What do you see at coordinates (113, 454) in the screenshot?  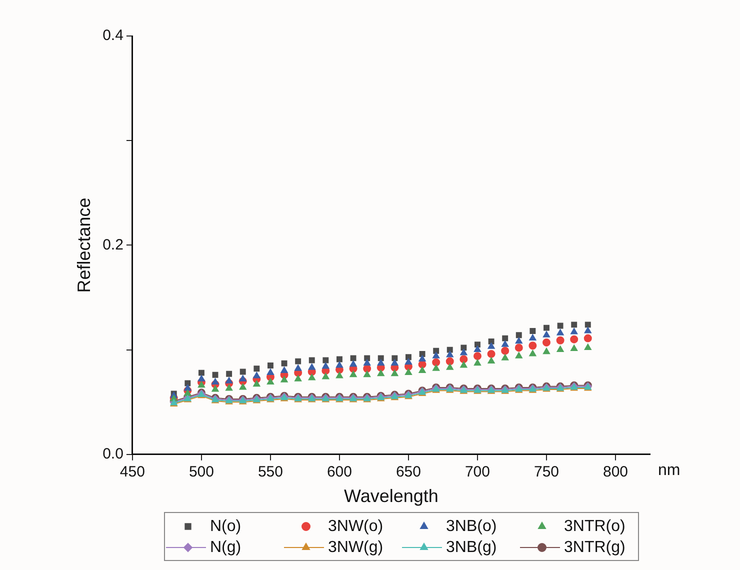 I see `y-tick-label: 0.0` at bounding box center [113, 454].